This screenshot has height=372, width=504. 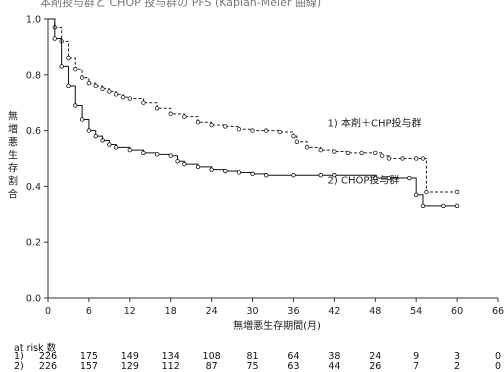 What do you see at coordinates (211, 356) in the screenshot?
I see `at-risk-value: 108` at bounding box center [211, 356].